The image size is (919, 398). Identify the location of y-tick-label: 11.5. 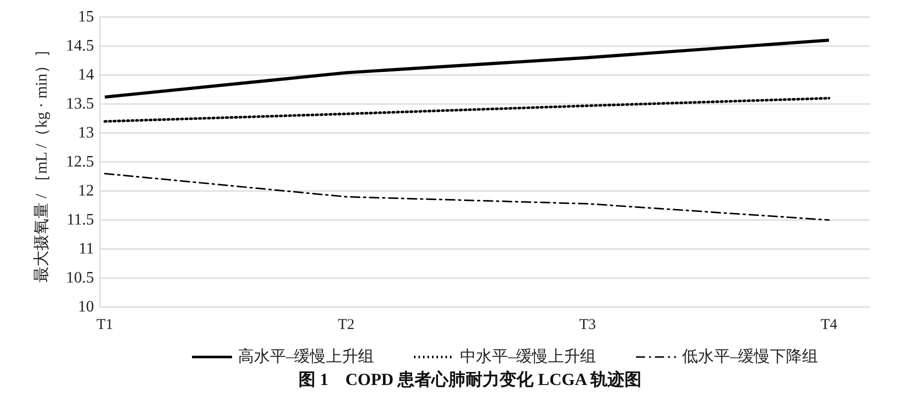
(80, 220).